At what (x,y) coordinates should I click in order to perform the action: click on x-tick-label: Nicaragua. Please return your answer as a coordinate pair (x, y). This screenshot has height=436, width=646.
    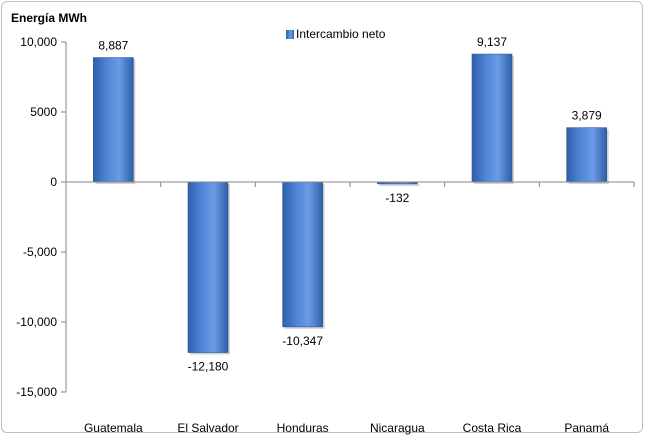
    Looking at the image, I should click on (397, 428).